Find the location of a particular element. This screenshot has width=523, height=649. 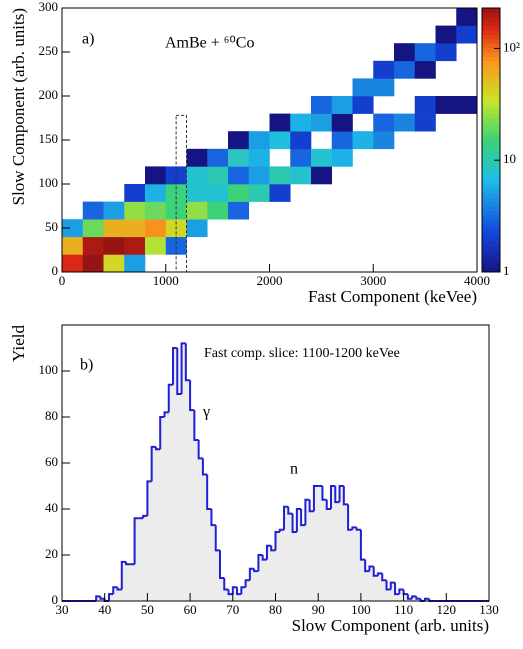

y-tick-label: 250 is located at coordinates (49, 50).